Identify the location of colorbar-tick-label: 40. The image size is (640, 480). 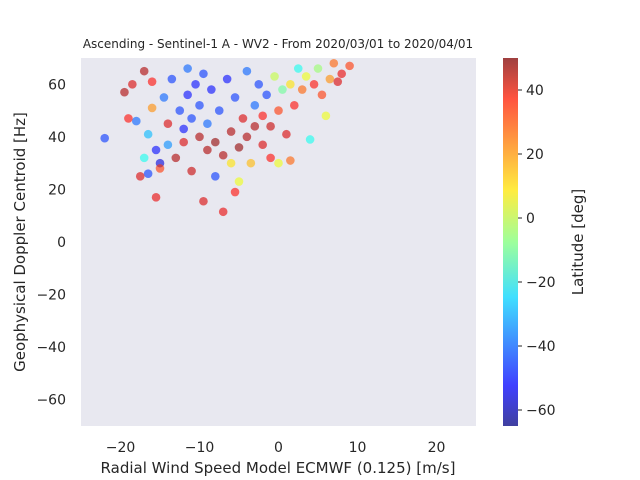
(535, 91).